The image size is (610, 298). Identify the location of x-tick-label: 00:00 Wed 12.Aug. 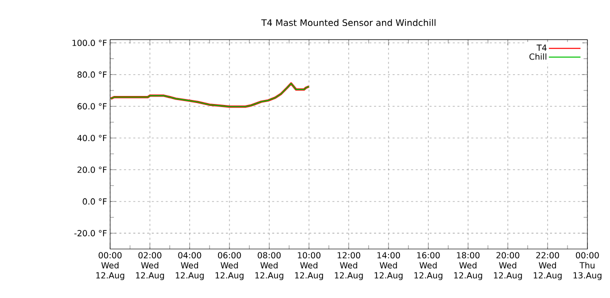
(110, 266).